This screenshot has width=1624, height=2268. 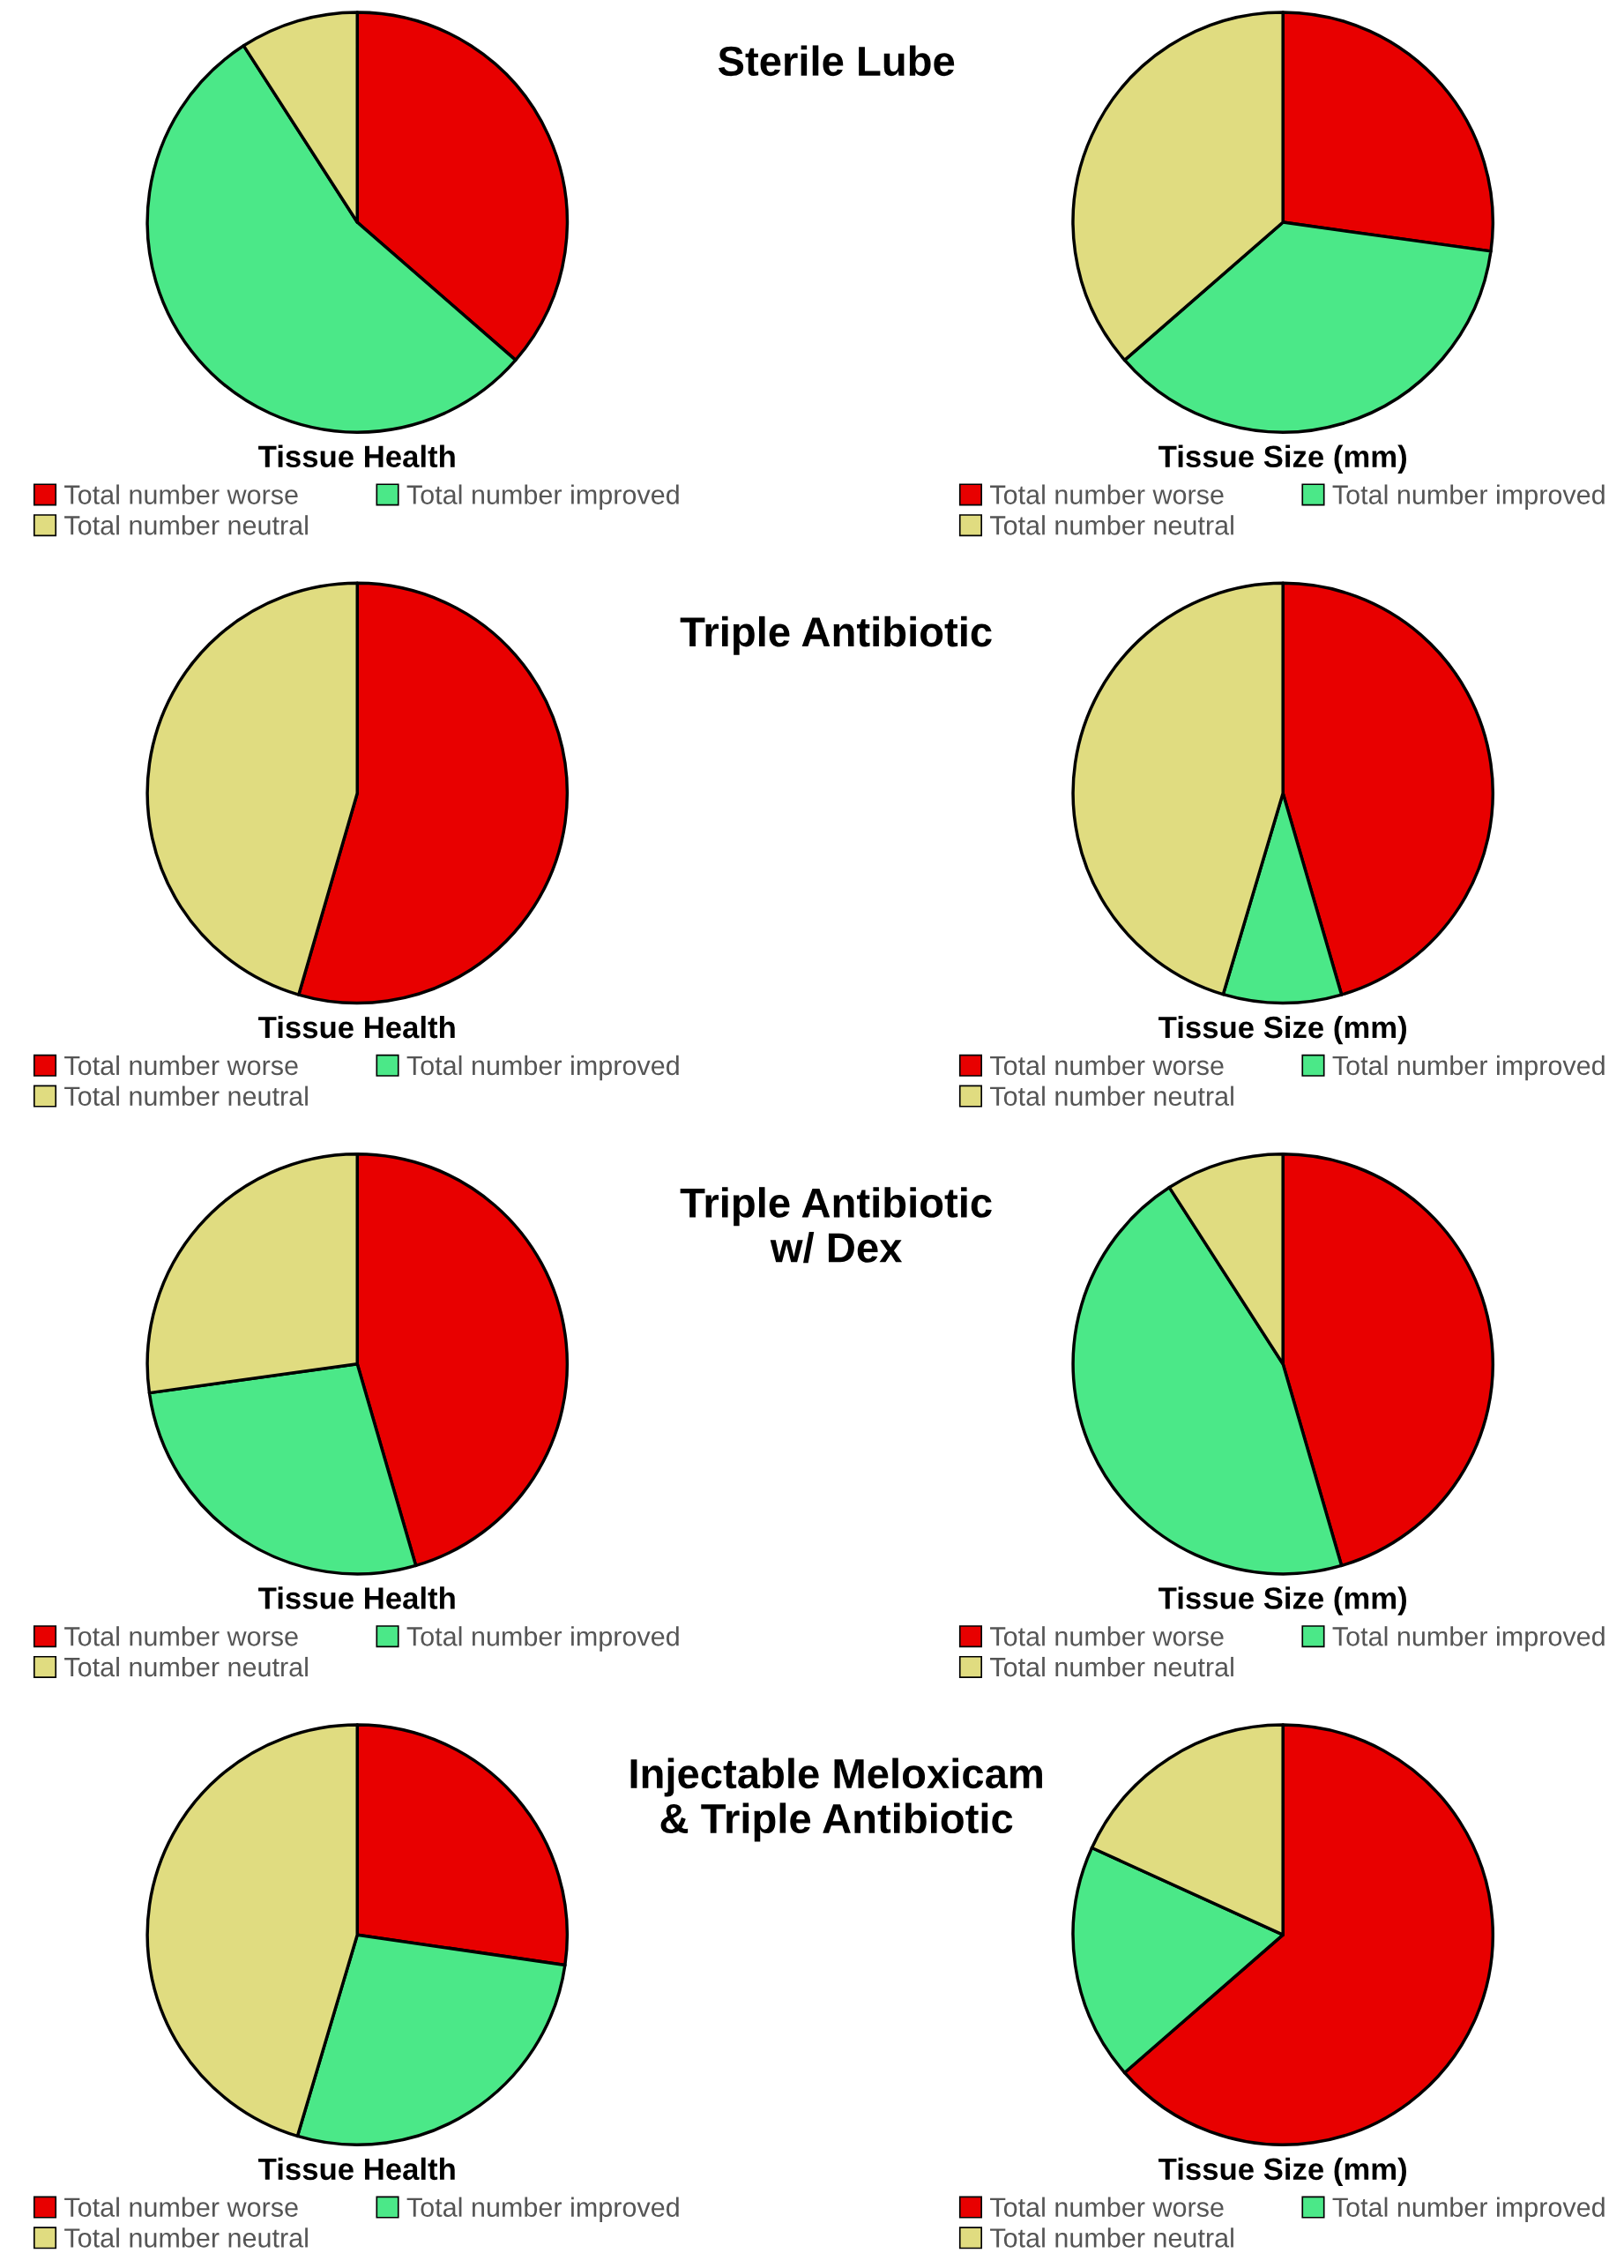 What do you see at coordinates (836, 1799) in the screenshot?
I see `text: Injectable Meloxicam & Triple Antibiotic` at bounding box center [836, 1799].